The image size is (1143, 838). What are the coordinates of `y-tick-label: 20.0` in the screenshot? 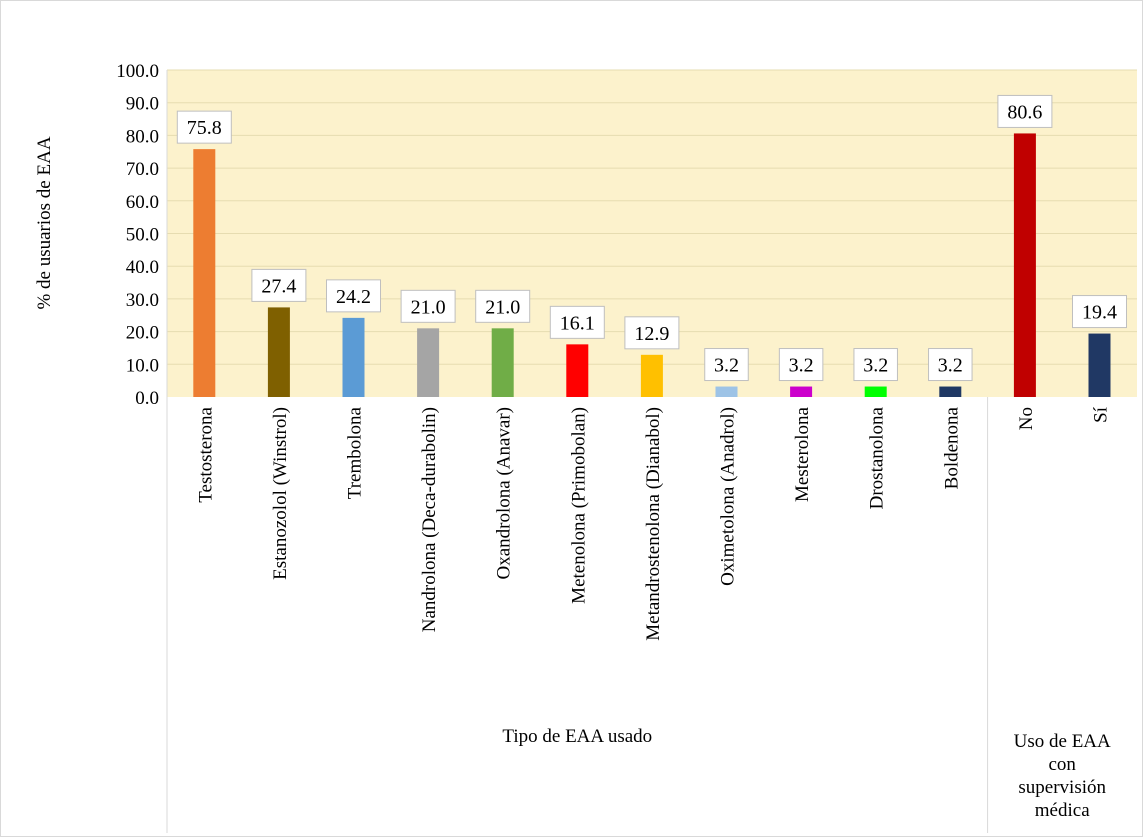 It's located at (142, 333).